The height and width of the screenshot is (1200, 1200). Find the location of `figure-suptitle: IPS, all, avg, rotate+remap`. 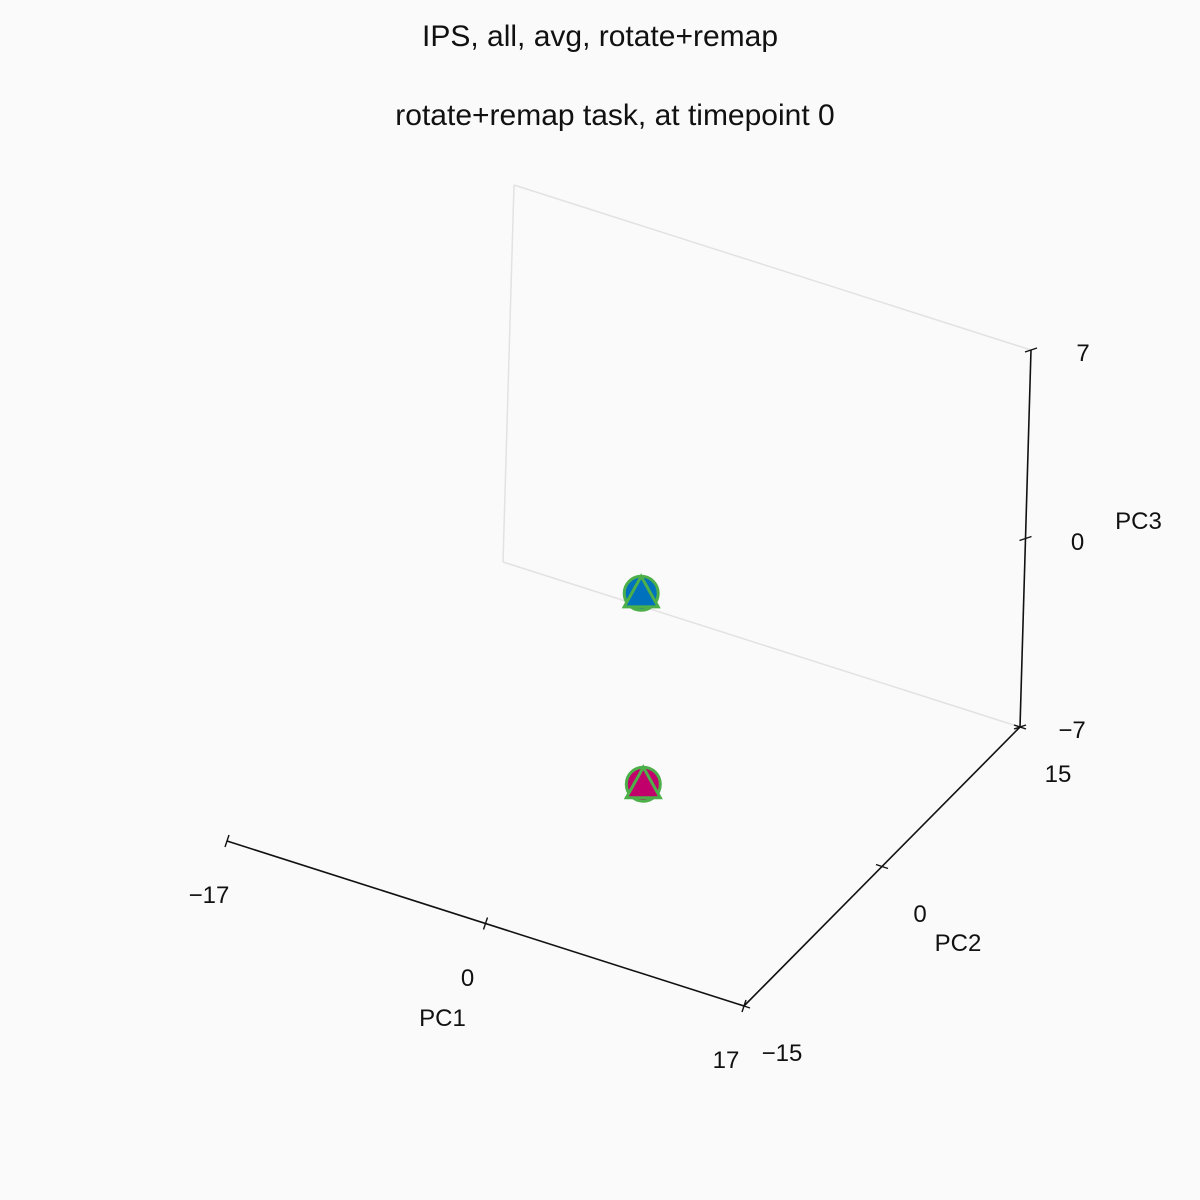

figure-suptitle: IPS, all, avg, rotate+remap is located at coordinates (600, 36).